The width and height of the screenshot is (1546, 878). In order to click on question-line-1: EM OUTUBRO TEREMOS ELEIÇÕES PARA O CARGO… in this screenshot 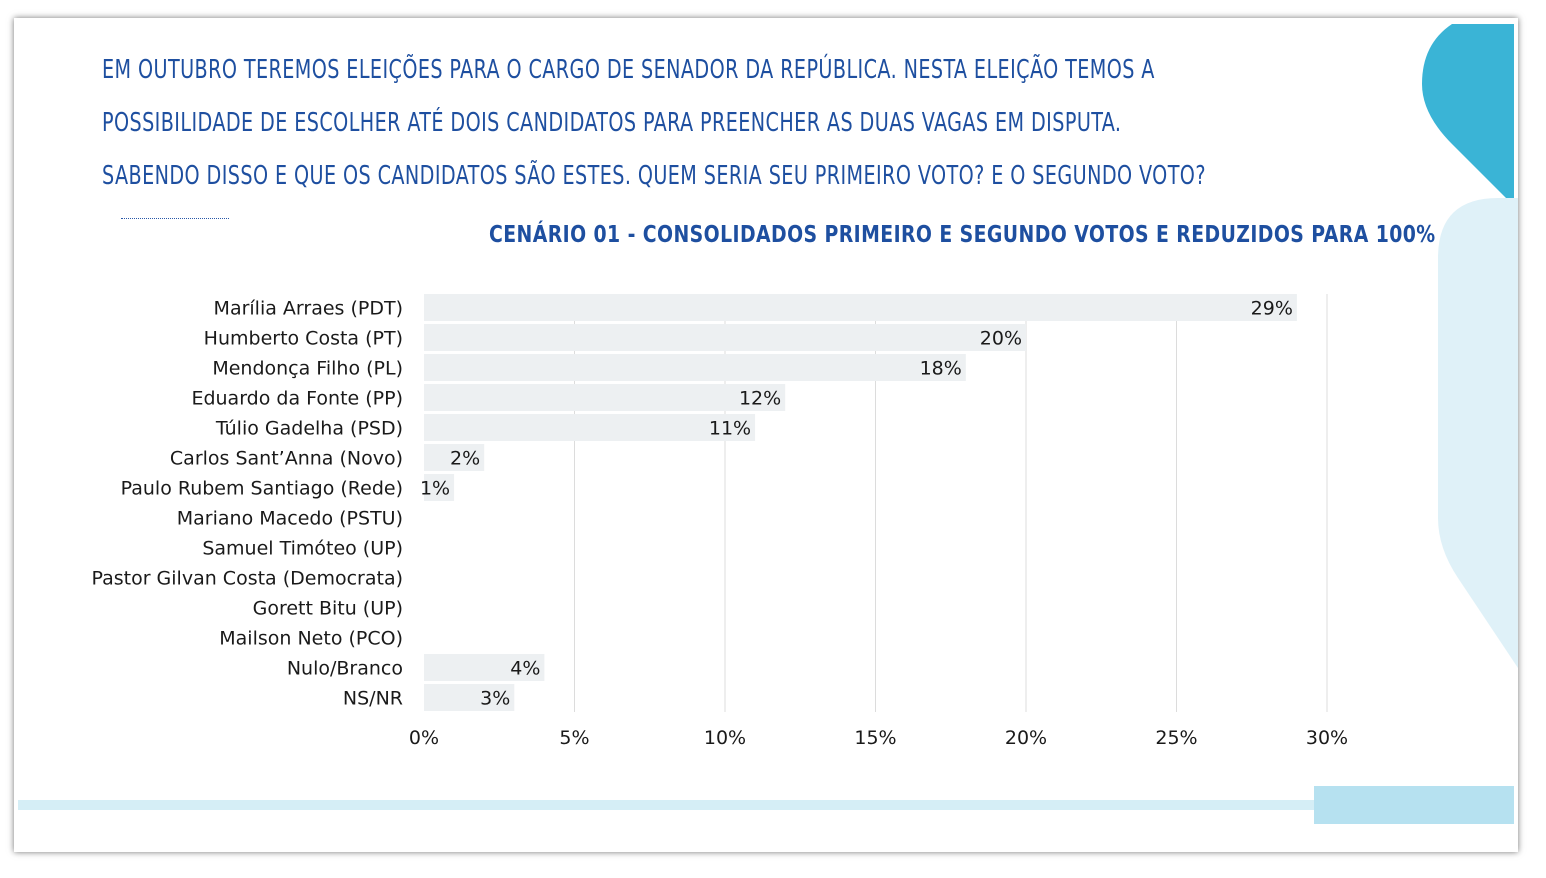, I will do `click(628, 70)`.